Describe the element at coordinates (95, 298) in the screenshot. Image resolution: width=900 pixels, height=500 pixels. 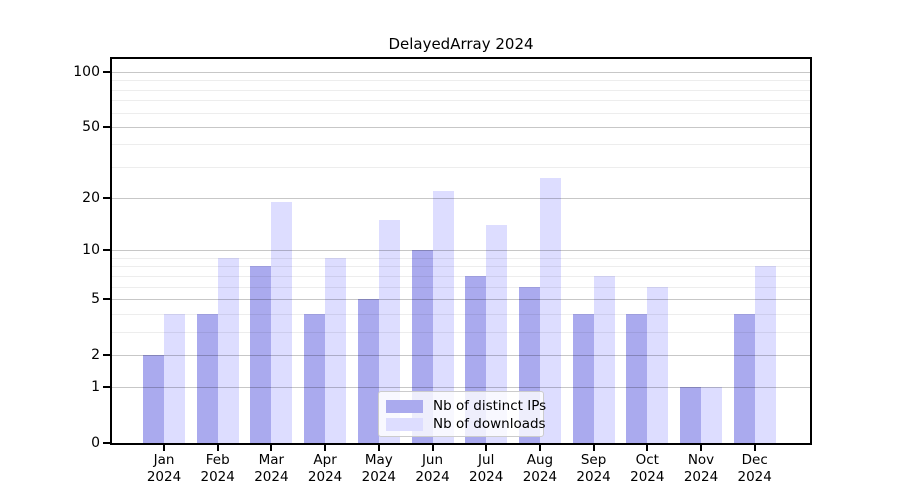
I see `y-tick-label: 5` at that location.